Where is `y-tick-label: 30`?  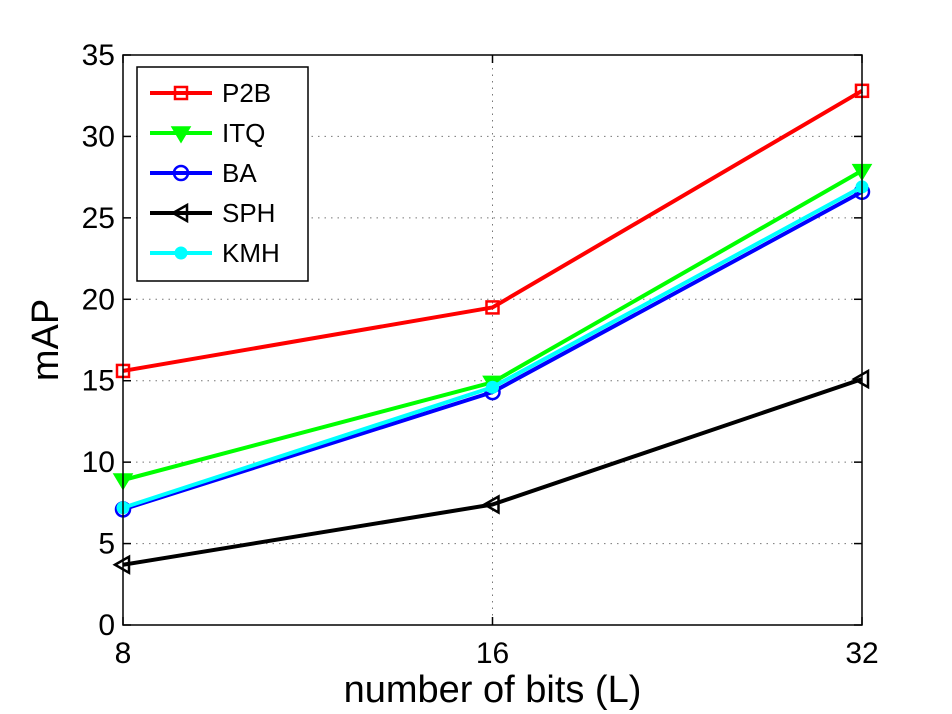
y-tick-label: 30 is located at coordinates (98, 136).